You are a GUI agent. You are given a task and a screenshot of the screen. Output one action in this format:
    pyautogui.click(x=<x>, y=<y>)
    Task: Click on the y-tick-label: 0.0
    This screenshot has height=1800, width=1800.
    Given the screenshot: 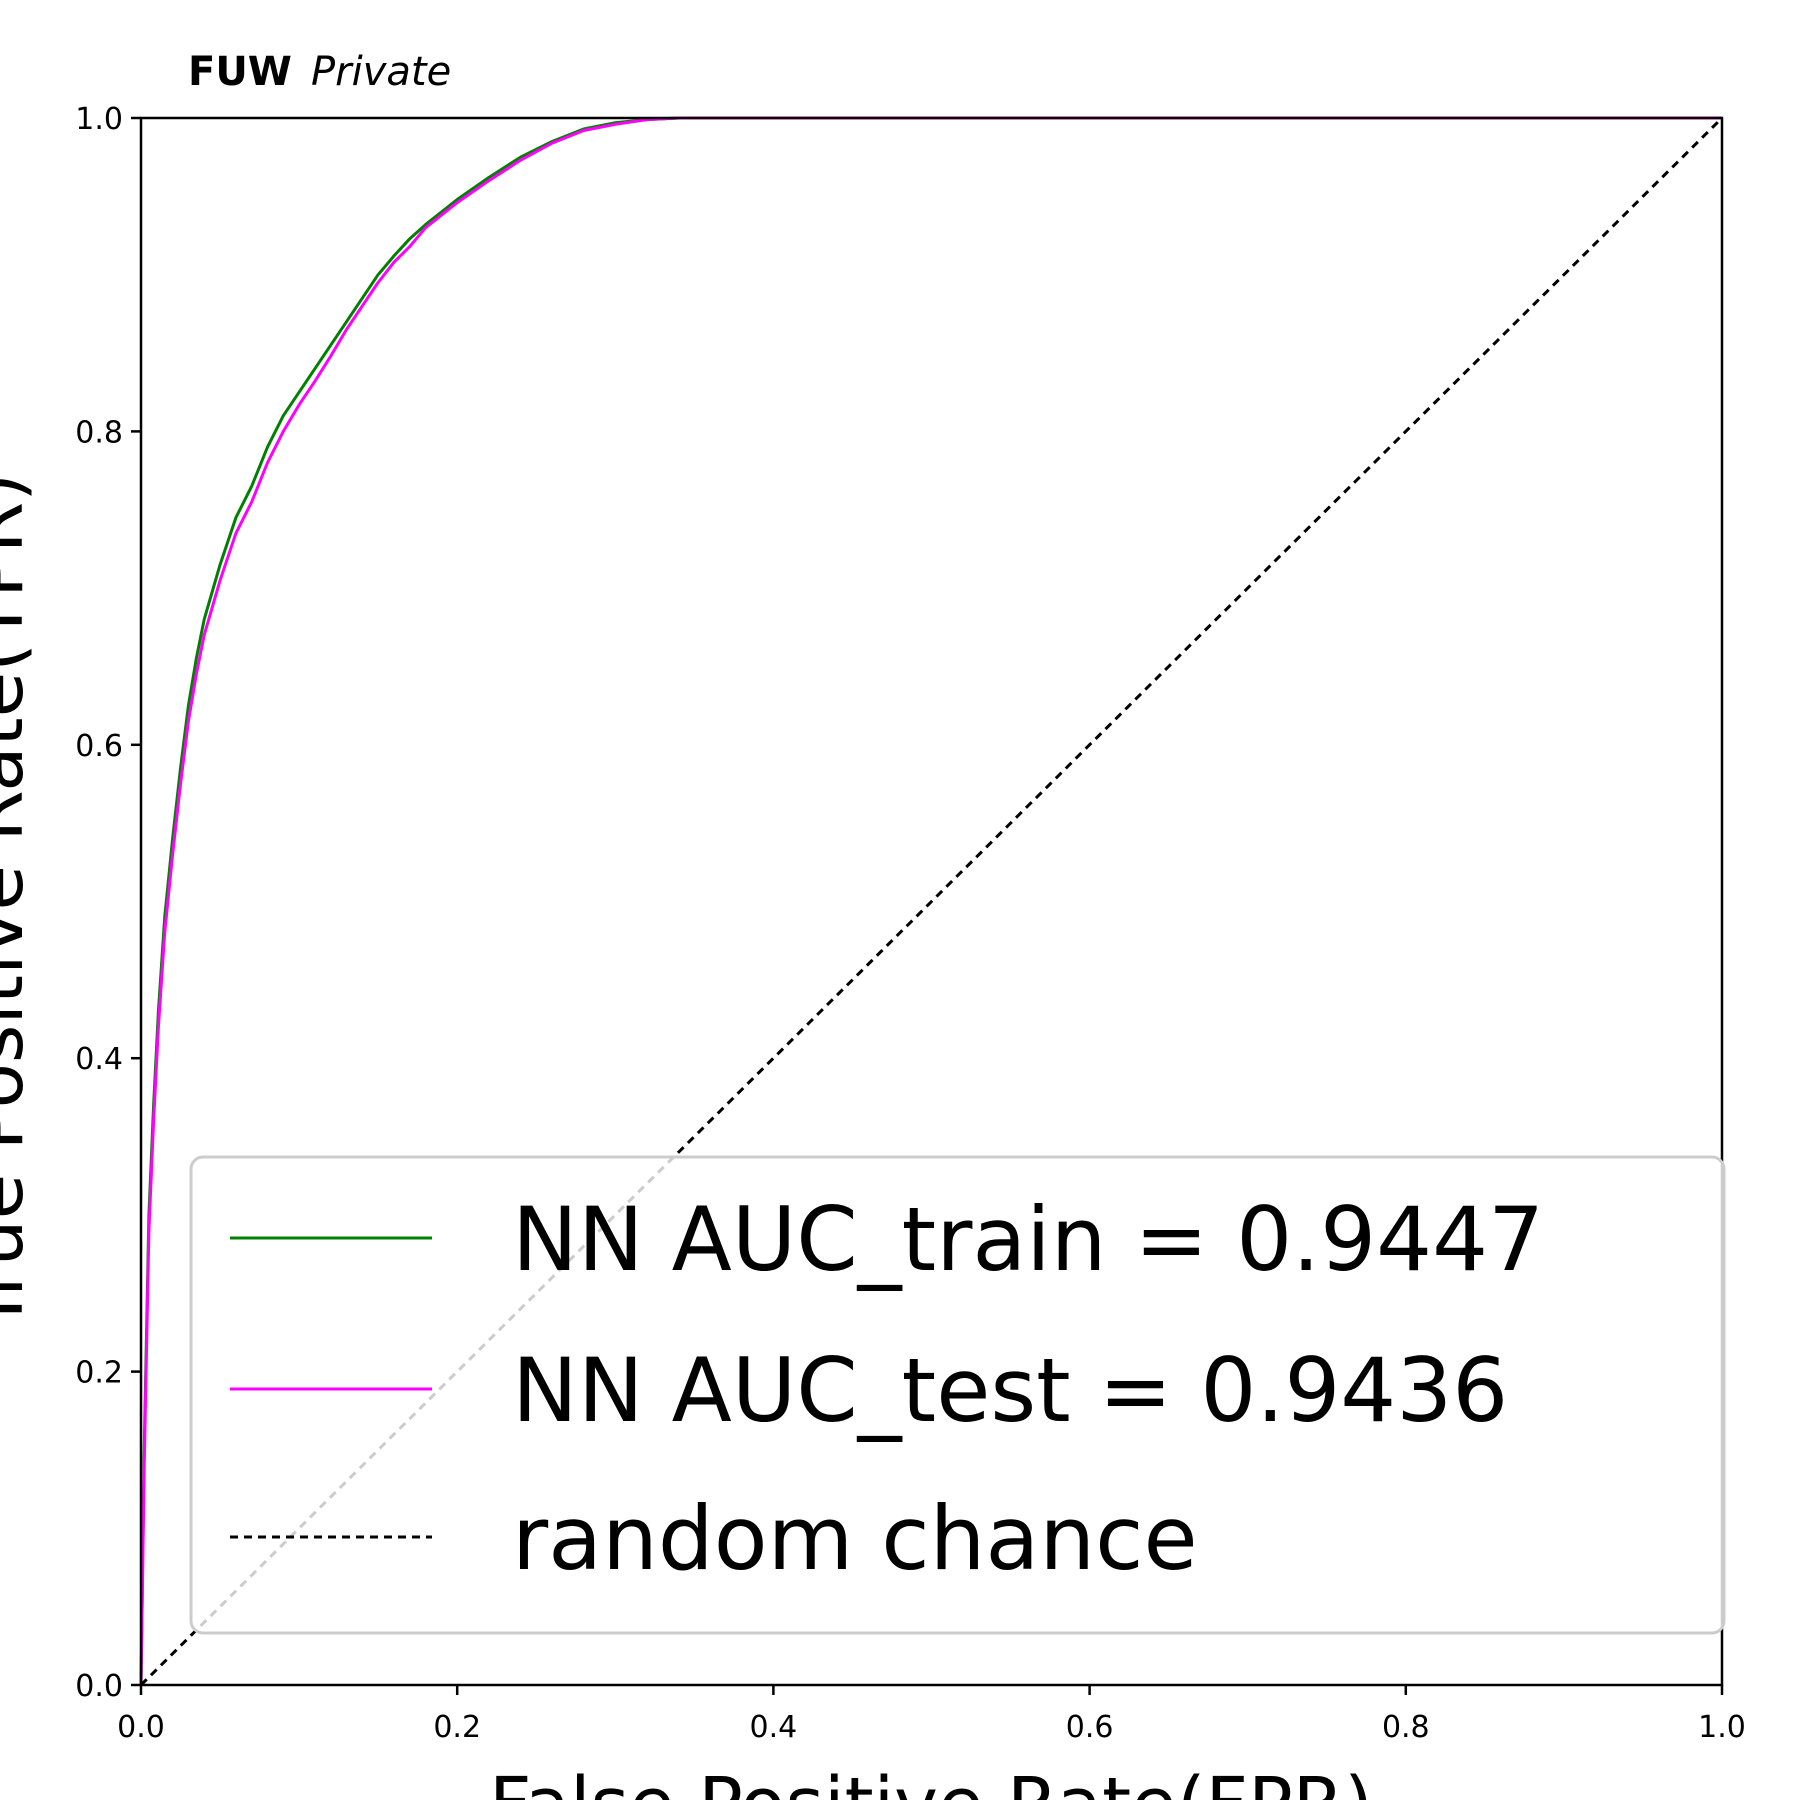 What is the action you would take?
    pyautogui.click(x=99, y=1686)
    